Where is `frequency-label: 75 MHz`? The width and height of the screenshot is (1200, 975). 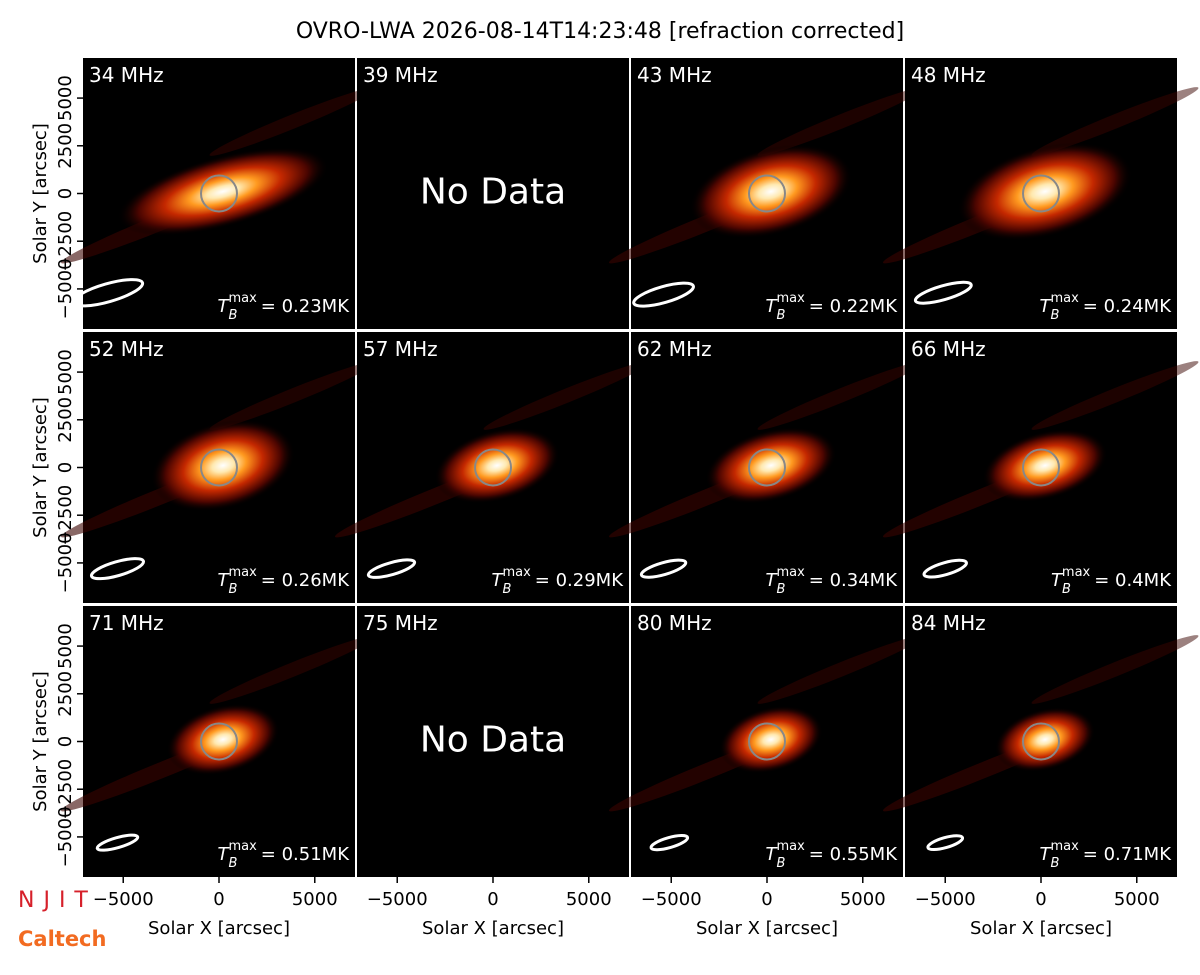 frequency-label: 75 MHz is located at coordinates (400, 623).